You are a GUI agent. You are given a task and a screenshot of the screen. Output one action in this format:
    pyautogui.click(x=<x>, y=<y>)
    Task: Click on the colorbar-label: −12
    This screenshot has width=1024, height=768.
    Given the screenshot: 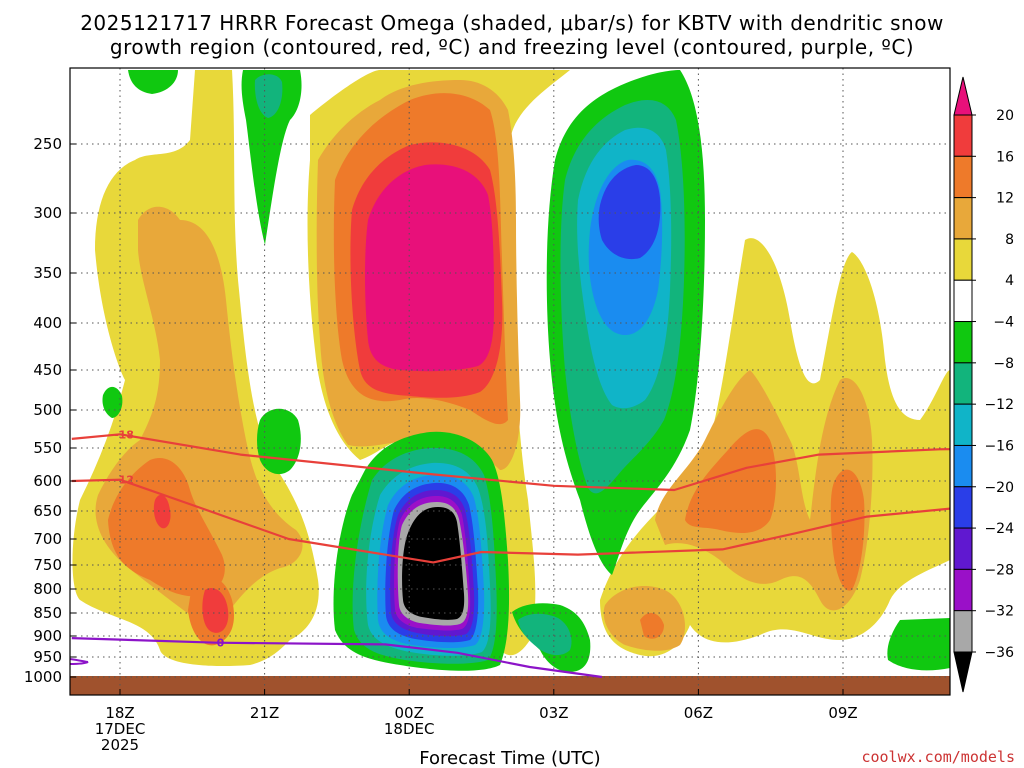 What is the action you would take?
    pyautogui.click(x=999, y=405)
    